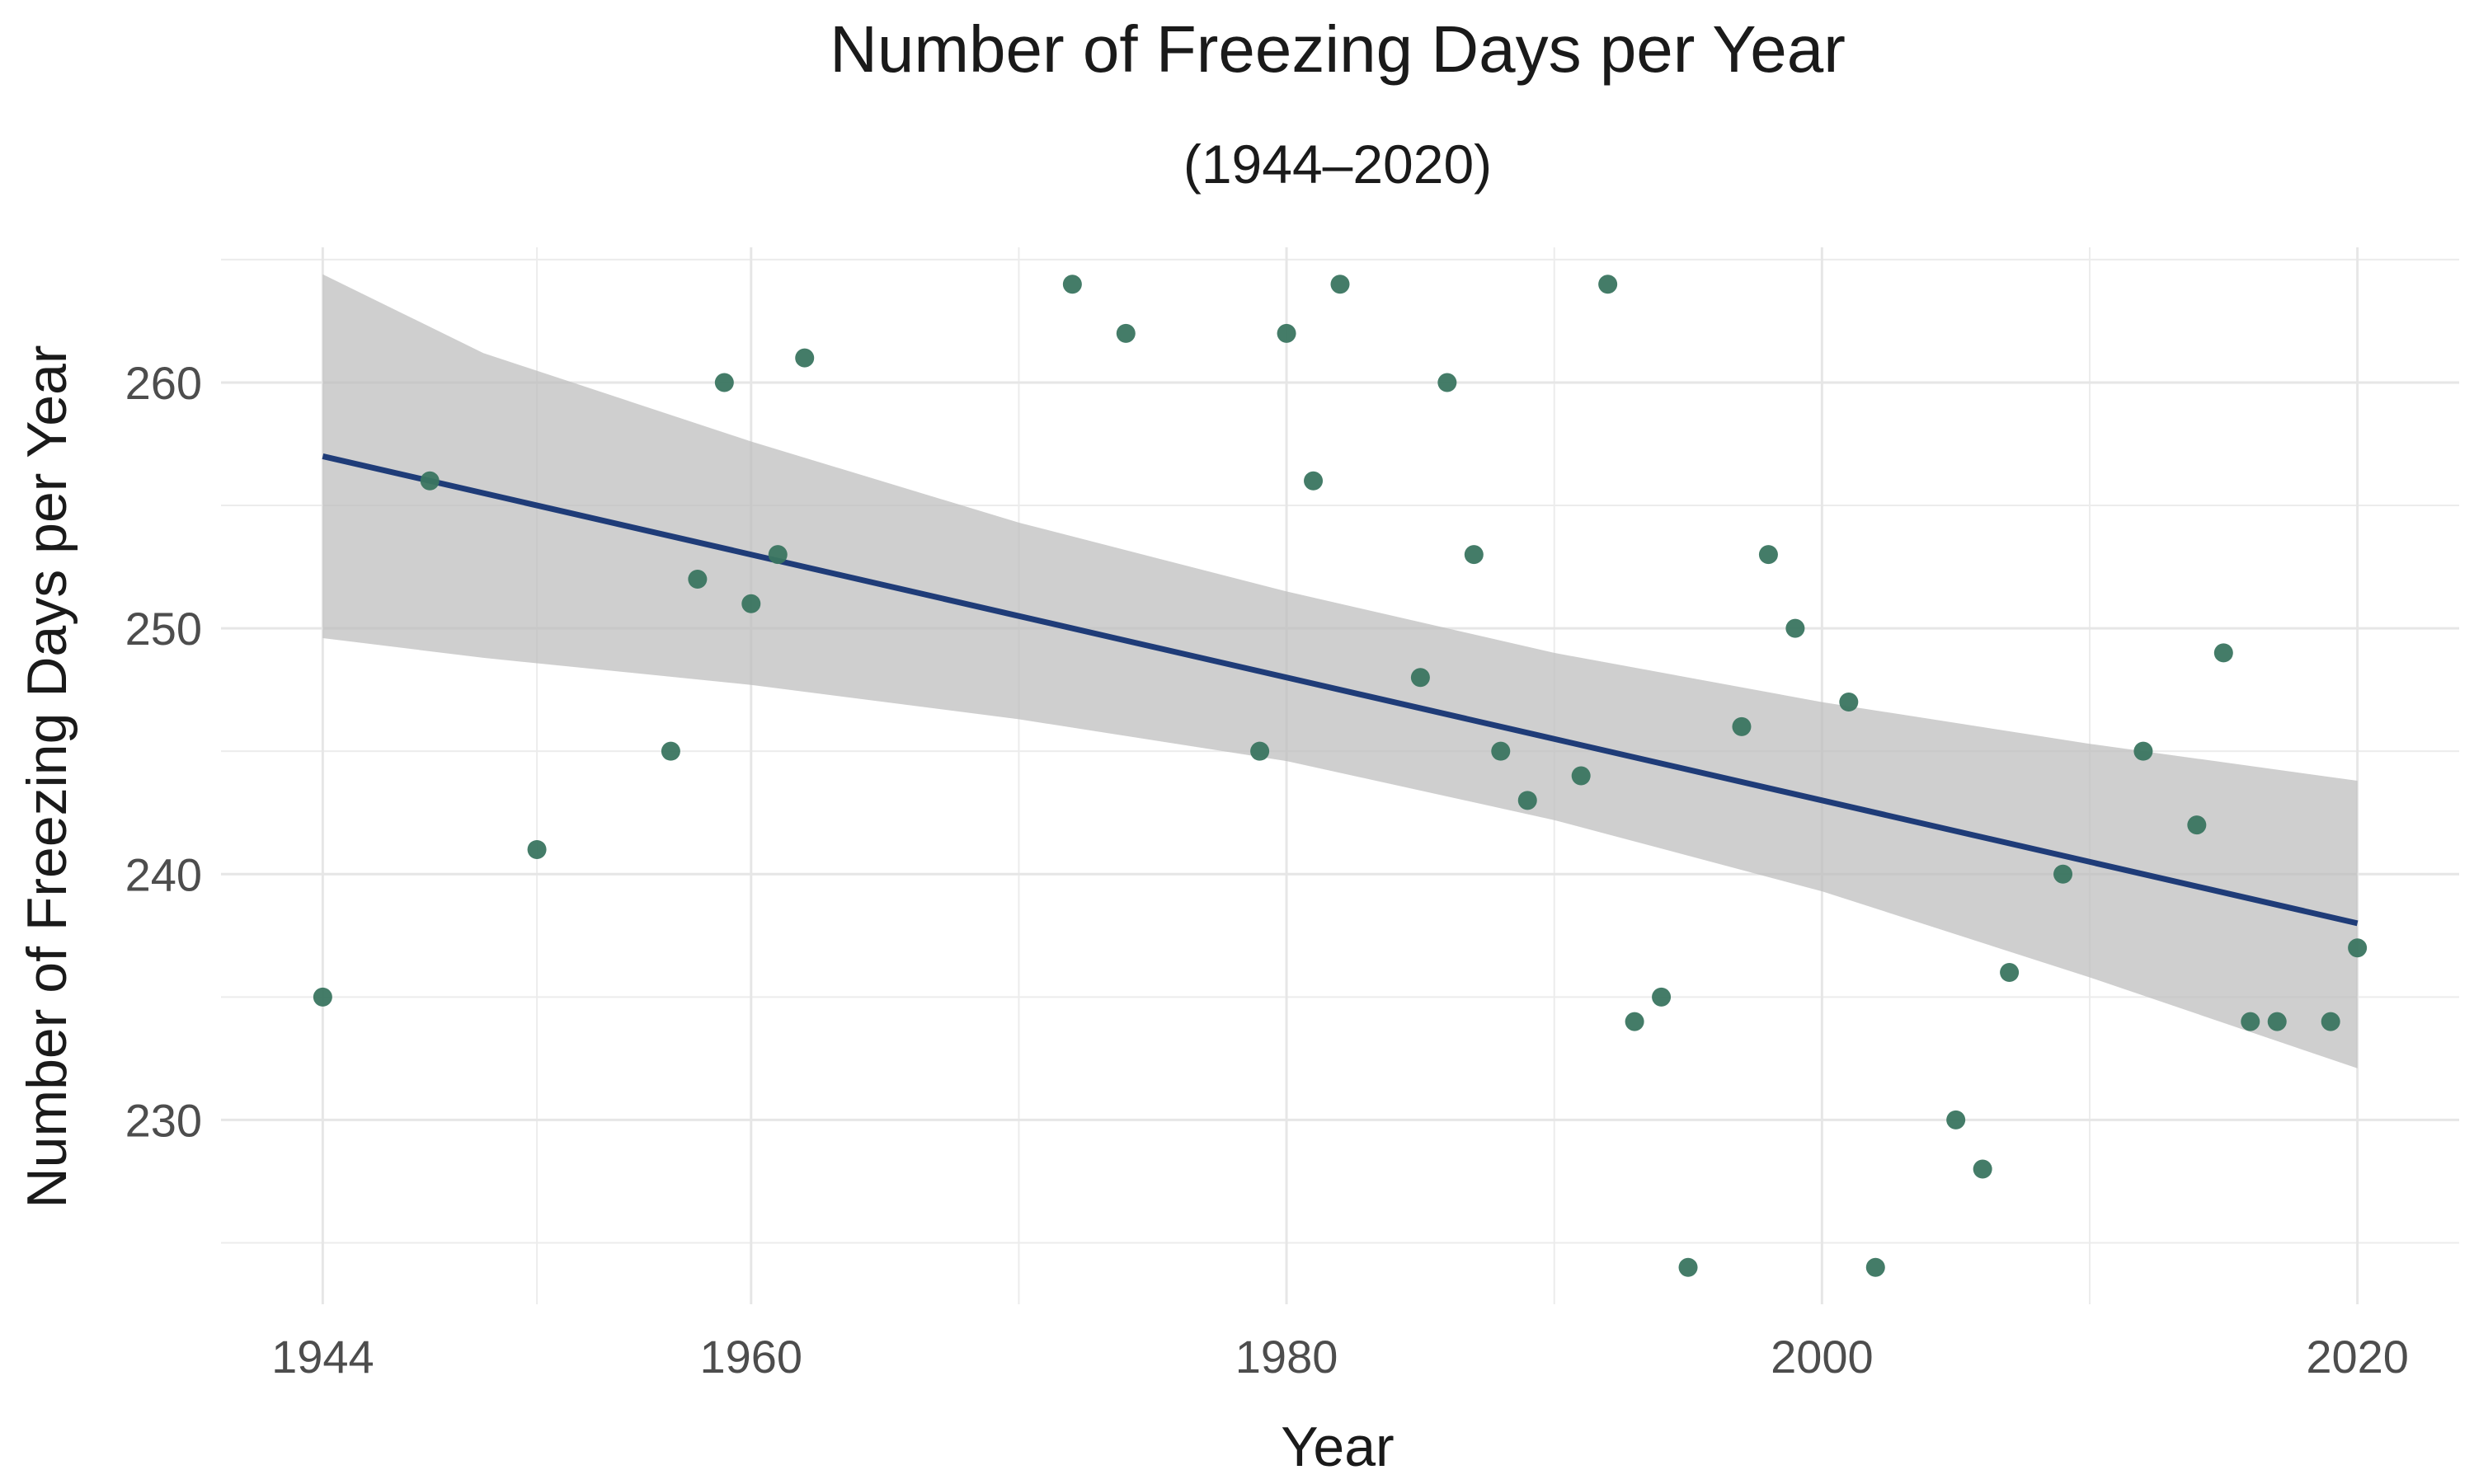 The image size is (2474, 1484). Describe the element at coordinates (163, 751) in the screenshot. I see `y-axis-ticks: 230 240 250 260` at that location.